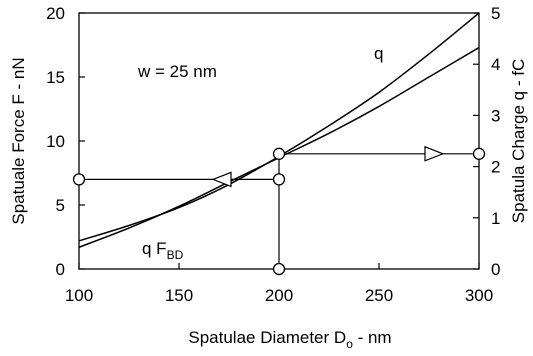  What do you see at coordinates (349, 344) in the screenshot?
I see `x-axis-title-sub: o` at bounding box center [349, 344].